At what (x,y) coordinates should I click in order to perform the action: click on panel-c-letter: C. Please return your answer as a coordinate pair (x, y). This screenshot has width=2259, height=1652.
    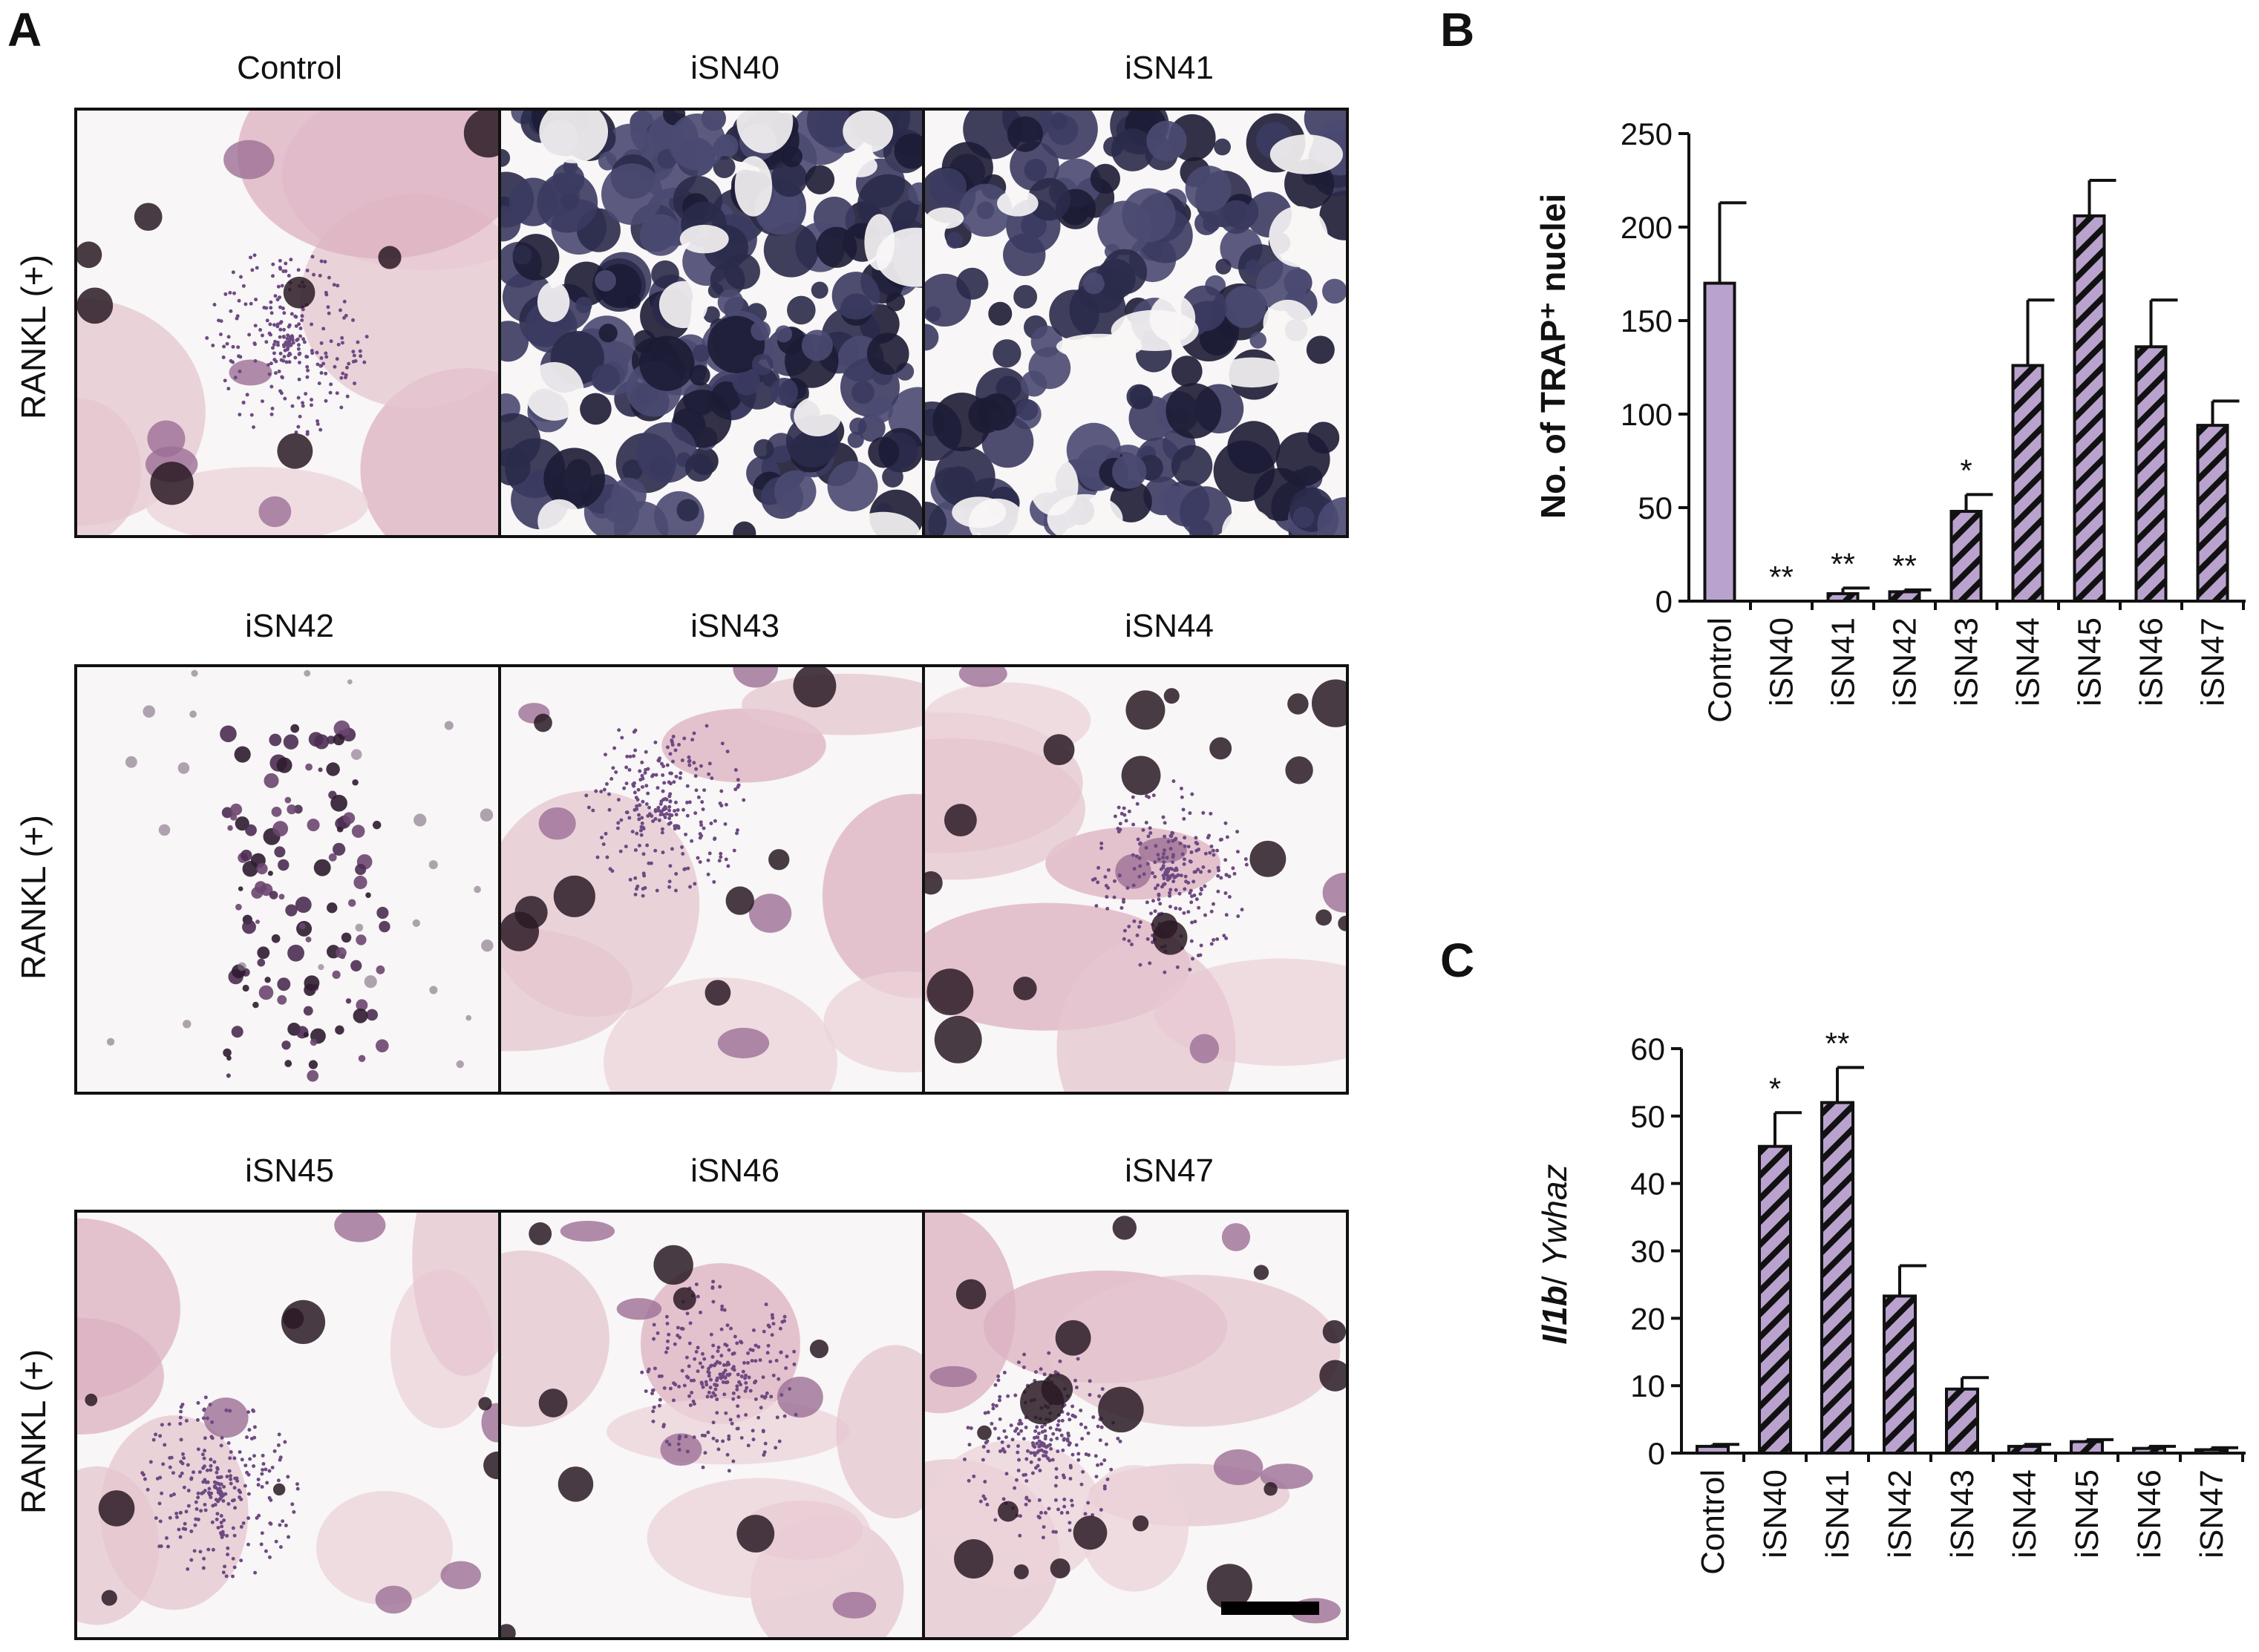
    Looking at the image, I should click on (1457, 960).